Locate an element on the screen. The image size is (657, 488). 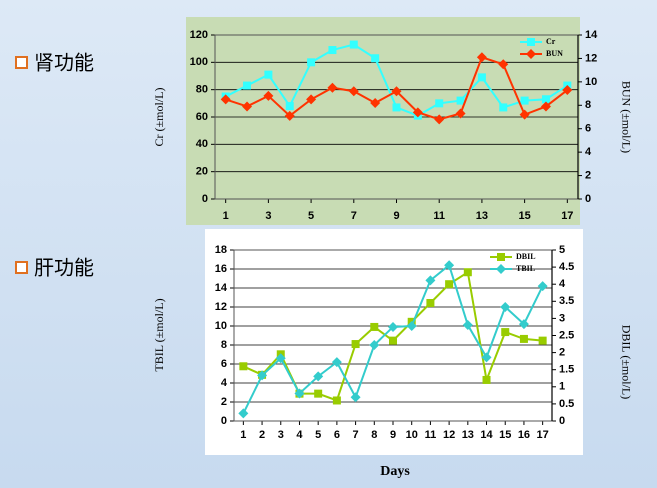
x-tick-label: 14 is located at coordinates (486, 435).